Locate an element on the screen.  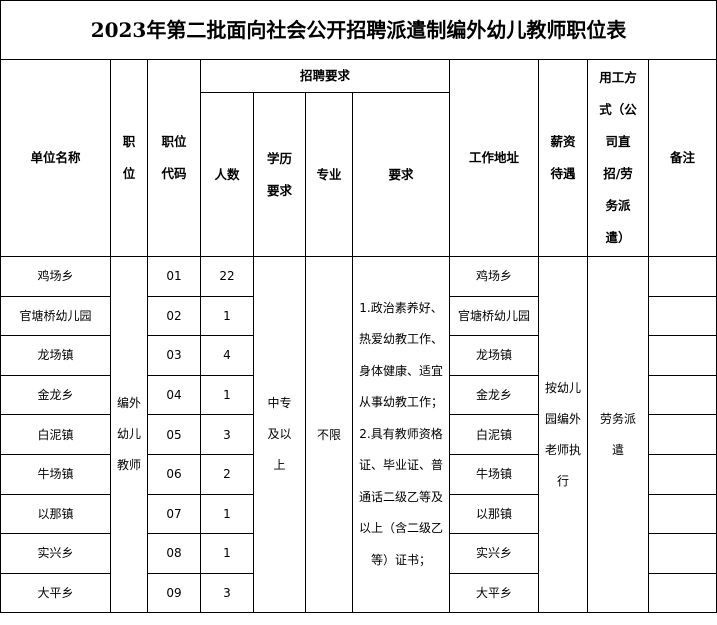
work-address-cell: 实兴乡 is located at coordinates (494, 553).